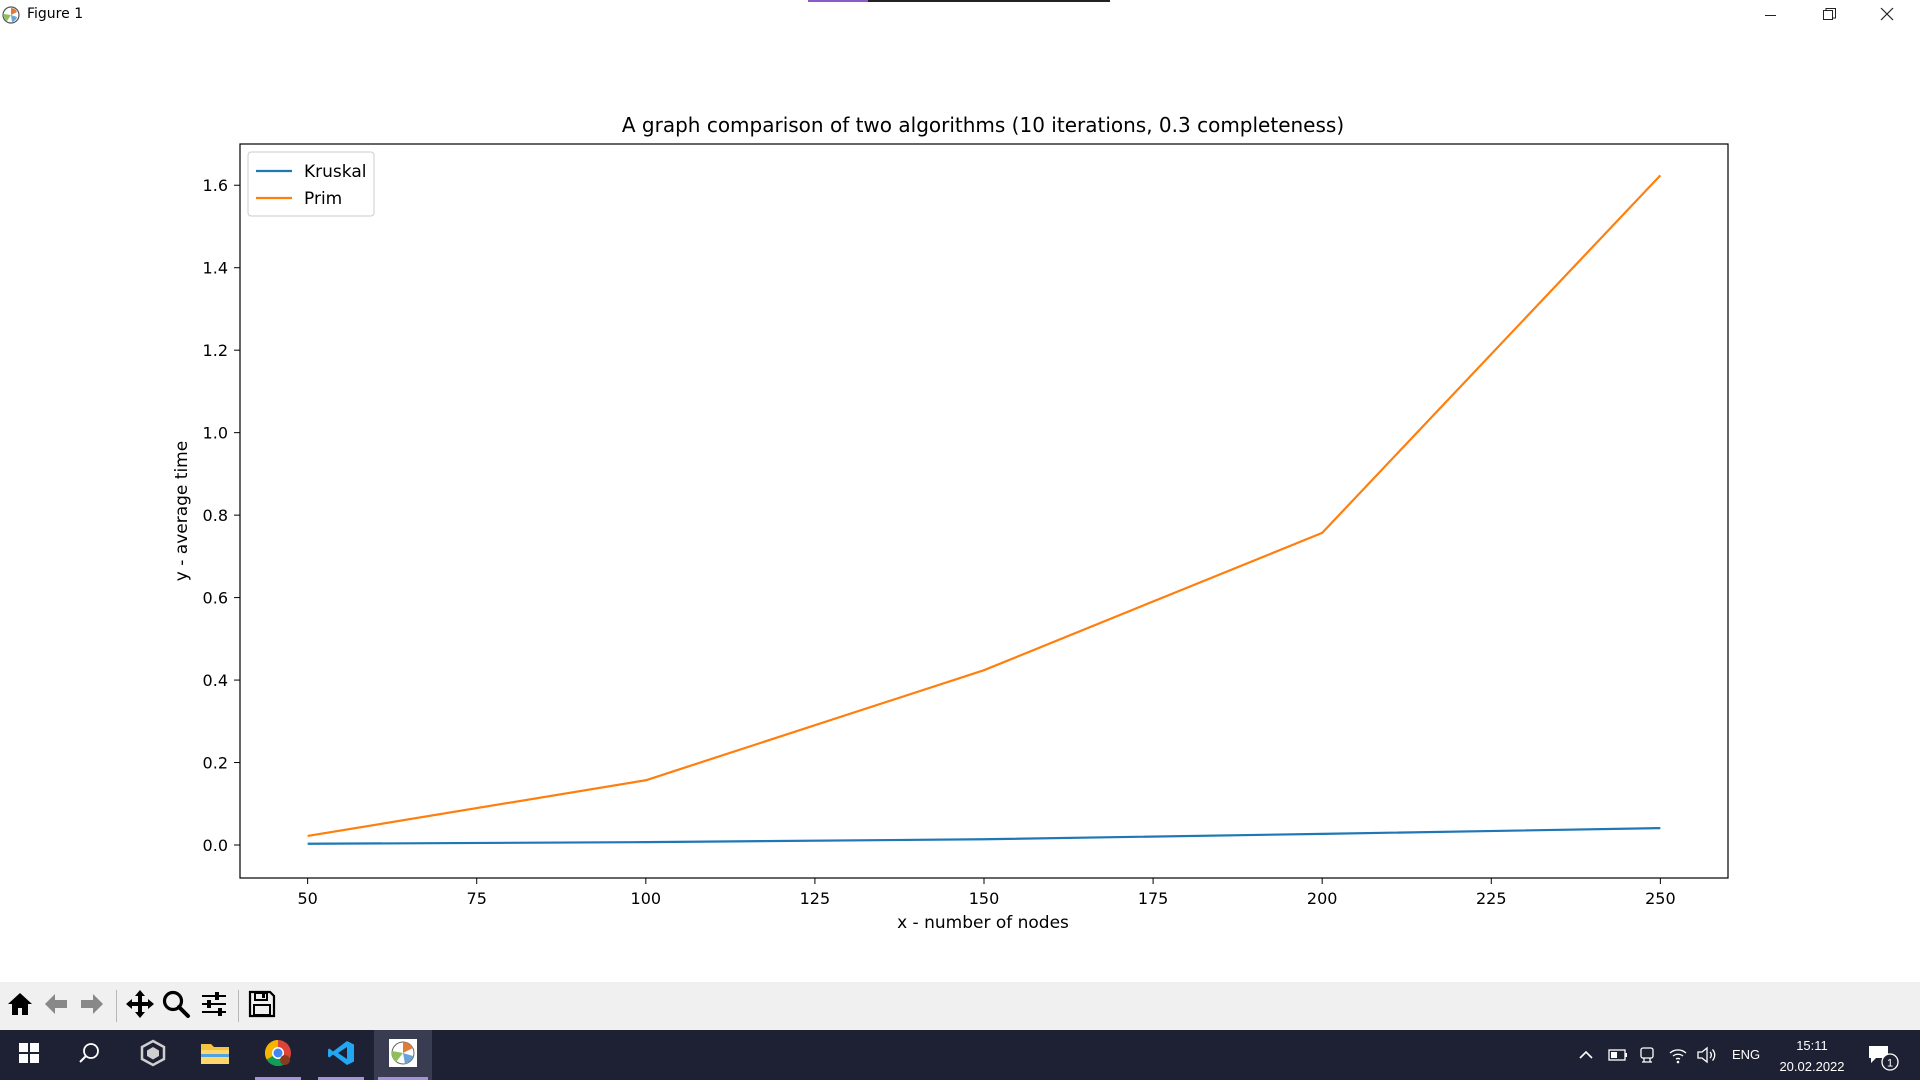 Image resolution: width=1920 pixels, height=1080 pixels. What do you see at coordinates (215, 845) in the screenshot?
I see `y-tick-label: 0.0` at bounding box center [215, 845].